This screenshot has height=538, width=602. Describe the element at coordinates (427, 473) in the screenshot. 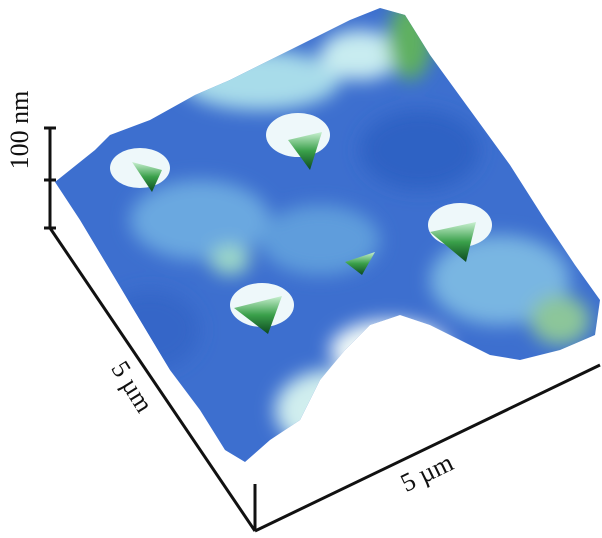

I see `x-length-label: 5 µm` at that location.